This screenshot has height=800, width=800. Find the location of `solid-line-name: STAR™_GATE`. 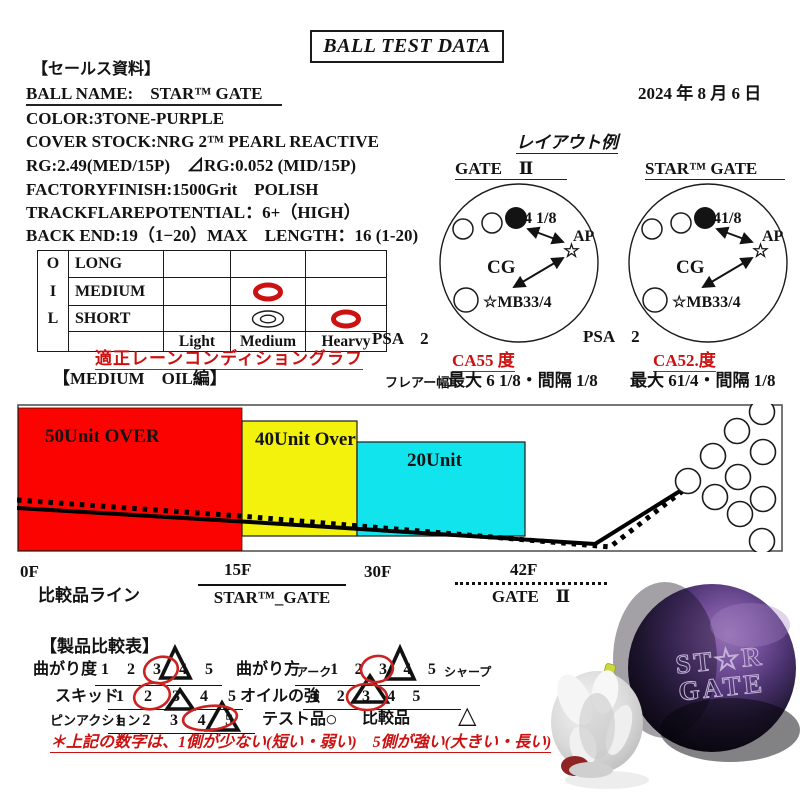

solid-line-name: STAR™_GATE is located at coordinates (272, 597).